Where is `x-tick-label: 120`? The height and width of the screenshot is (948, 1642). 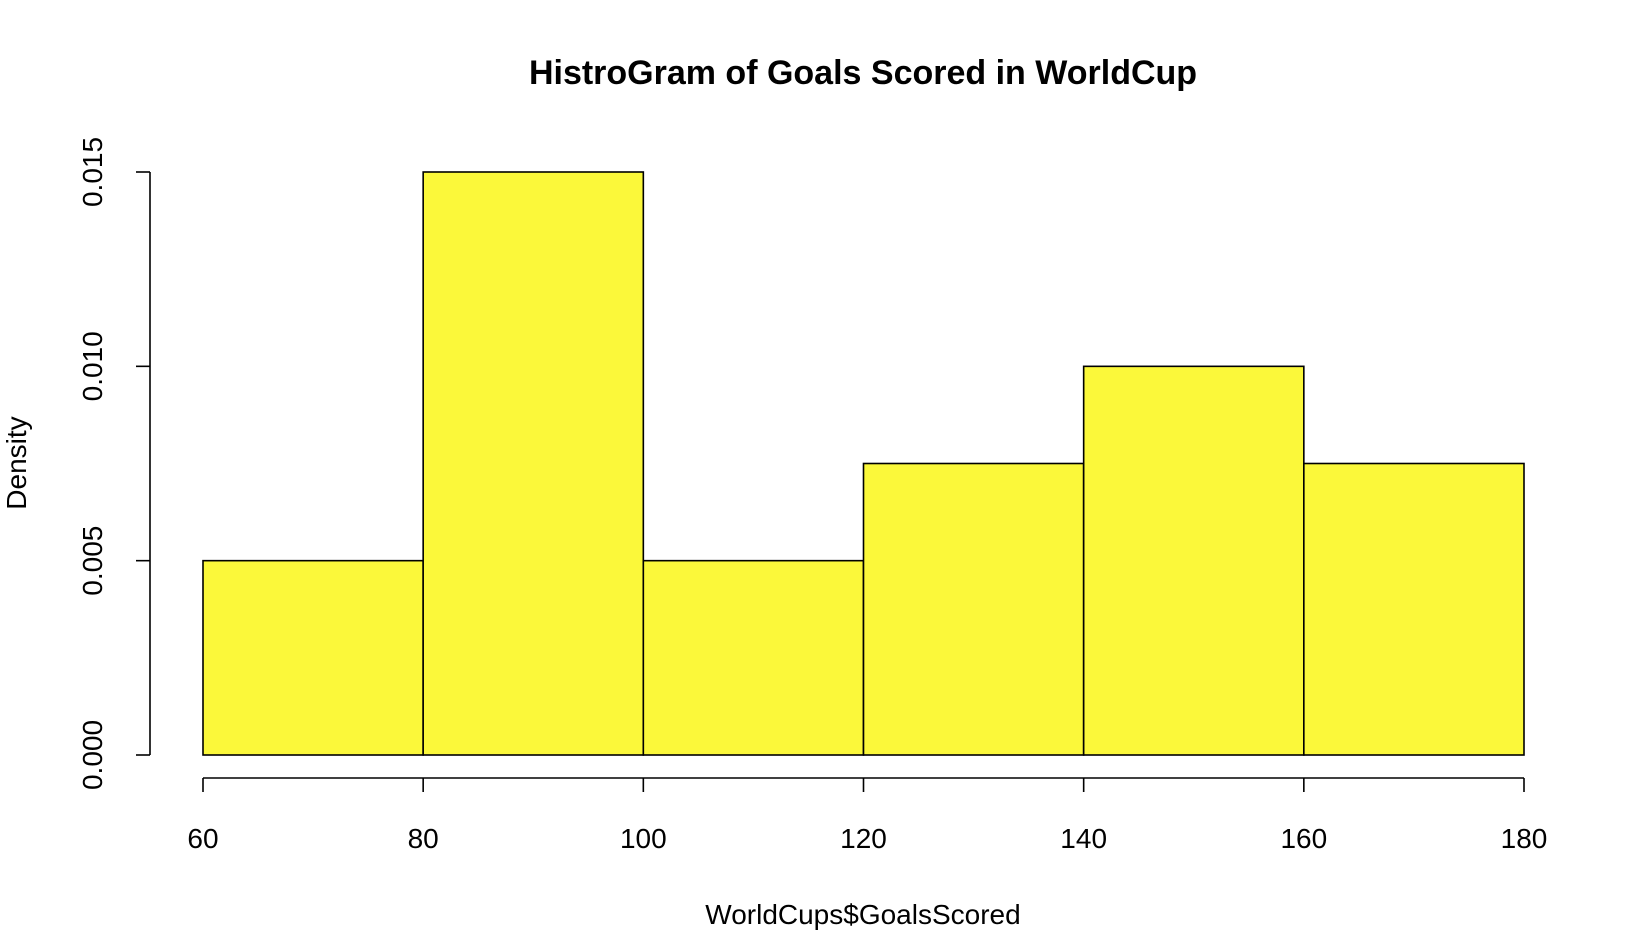 x-tick-label: 120 is located at coordinates (863, 838).